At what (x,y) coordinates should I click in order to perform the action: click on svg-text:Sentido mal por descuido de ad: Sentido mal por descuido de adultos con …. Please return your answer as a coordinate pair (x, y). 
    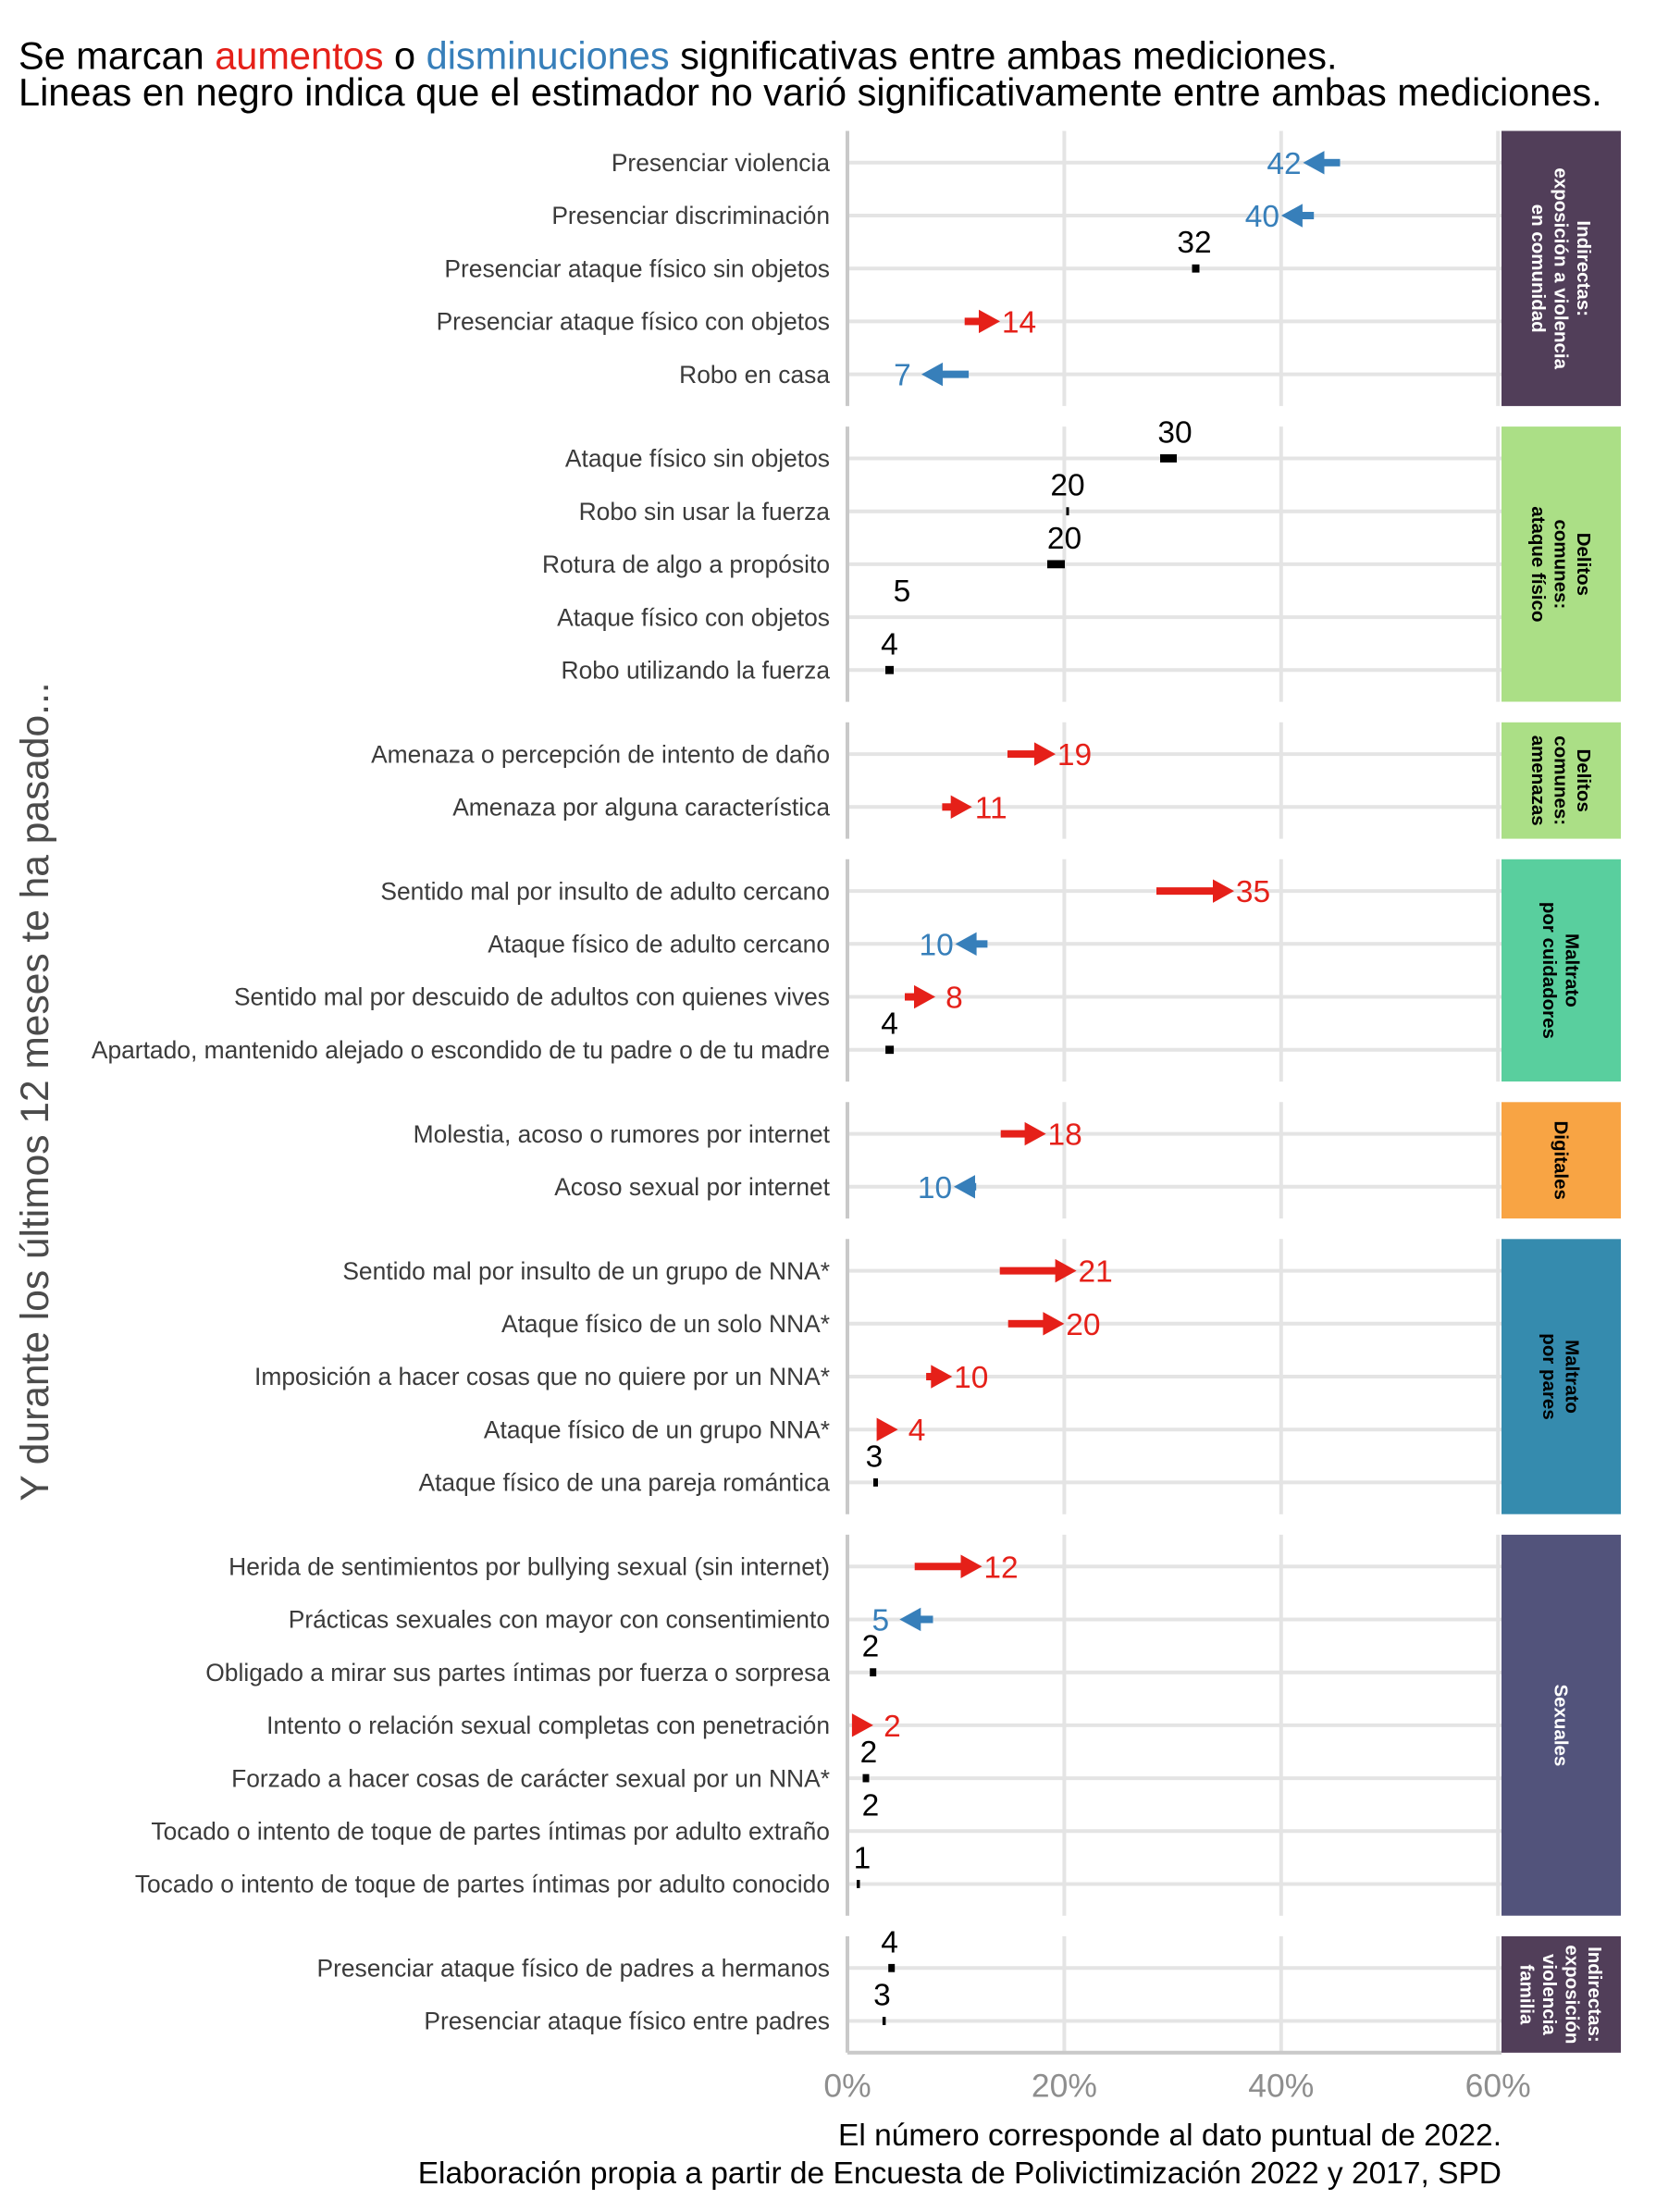
    Looking at the image, I should click on (532, 997).